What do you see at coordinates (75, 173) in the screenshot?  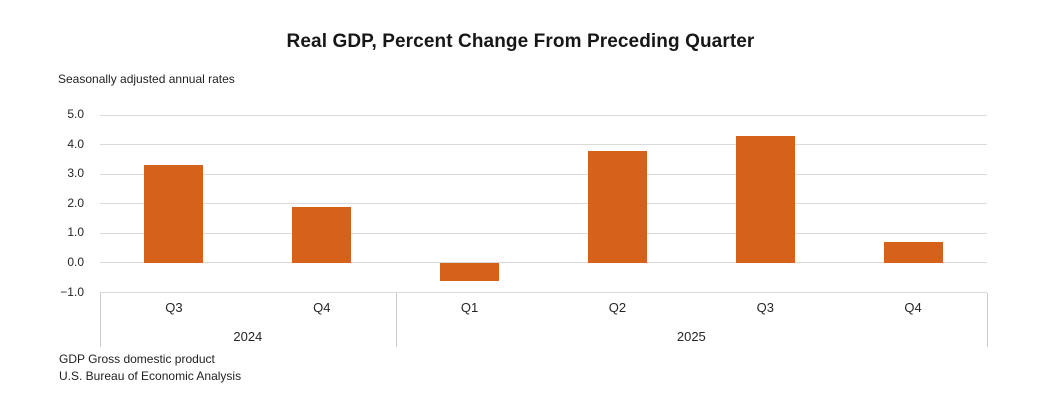 I see `y-tick-label: 3.0` at bounding box center [75, 173].